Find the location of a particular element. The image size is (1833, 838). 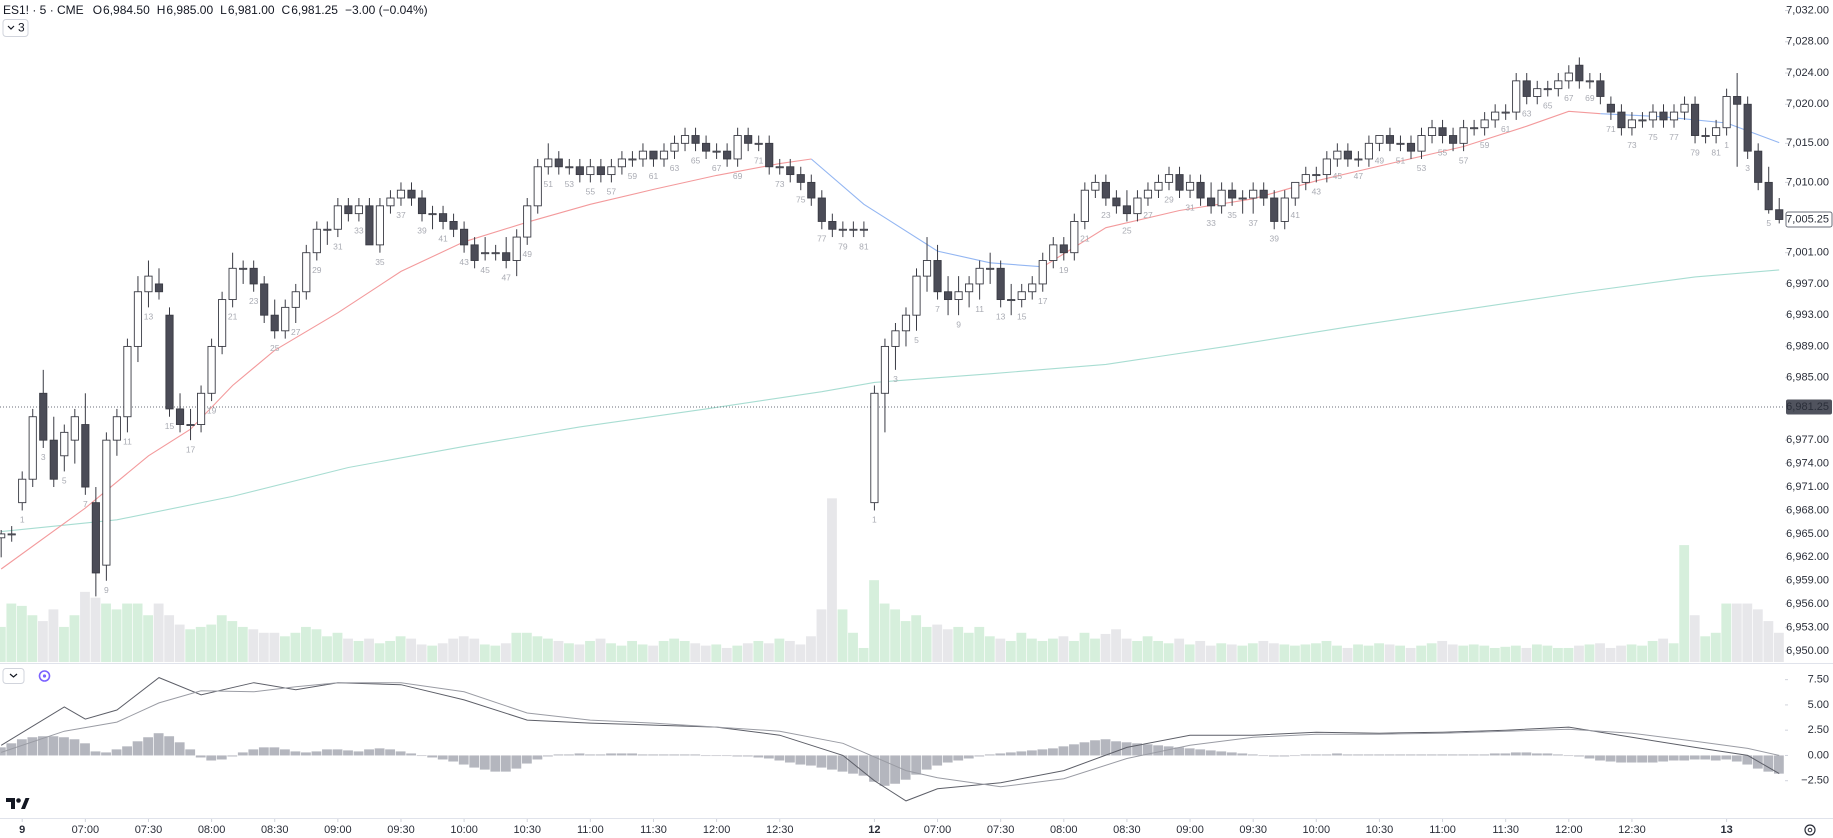

y-tick-label: 7,020.00 is located at coordinates (1807, 104).